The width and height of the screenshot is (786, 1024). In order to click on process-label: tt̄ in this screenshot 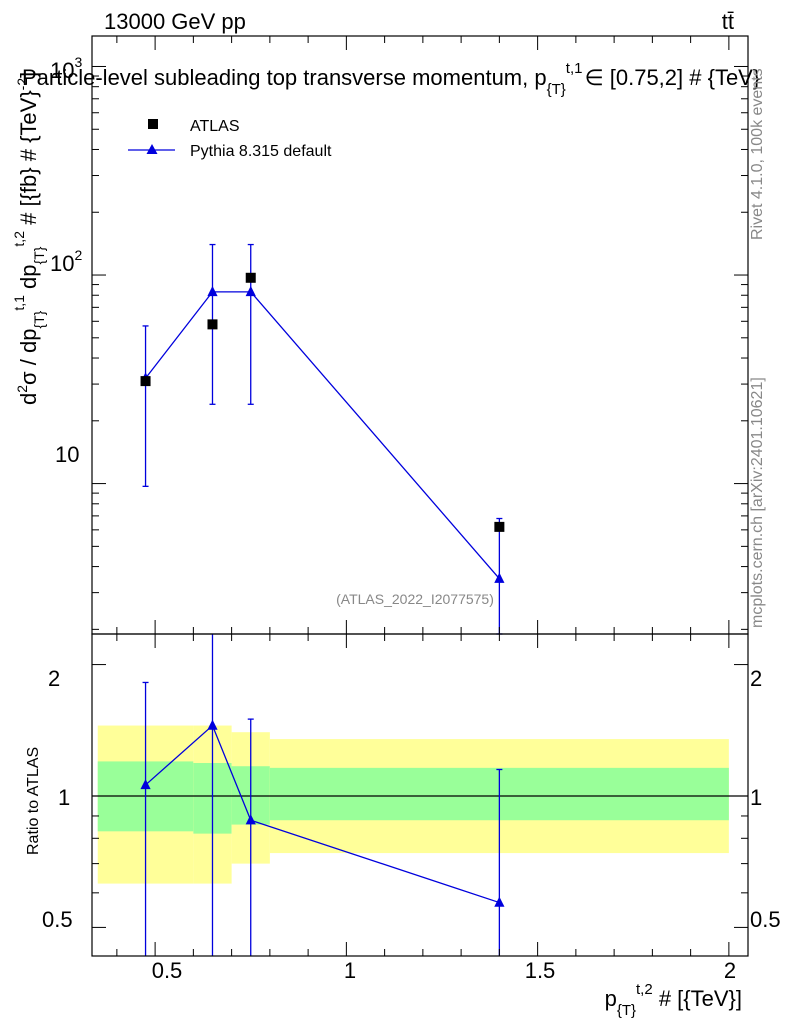, I will do `click(728, 21)`.